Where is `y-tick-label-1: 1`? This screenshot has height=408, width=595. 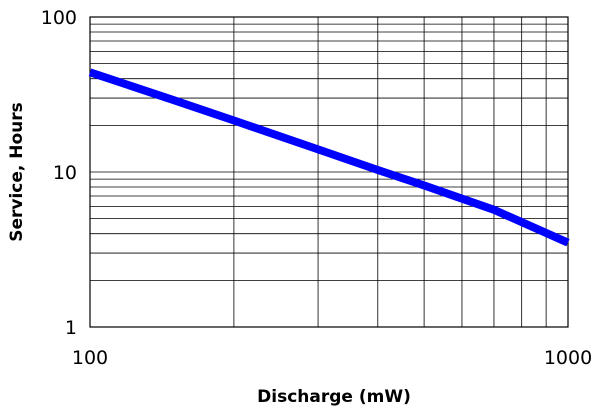
y-tick-label-1: 1 is located at coordinates (71, 328).